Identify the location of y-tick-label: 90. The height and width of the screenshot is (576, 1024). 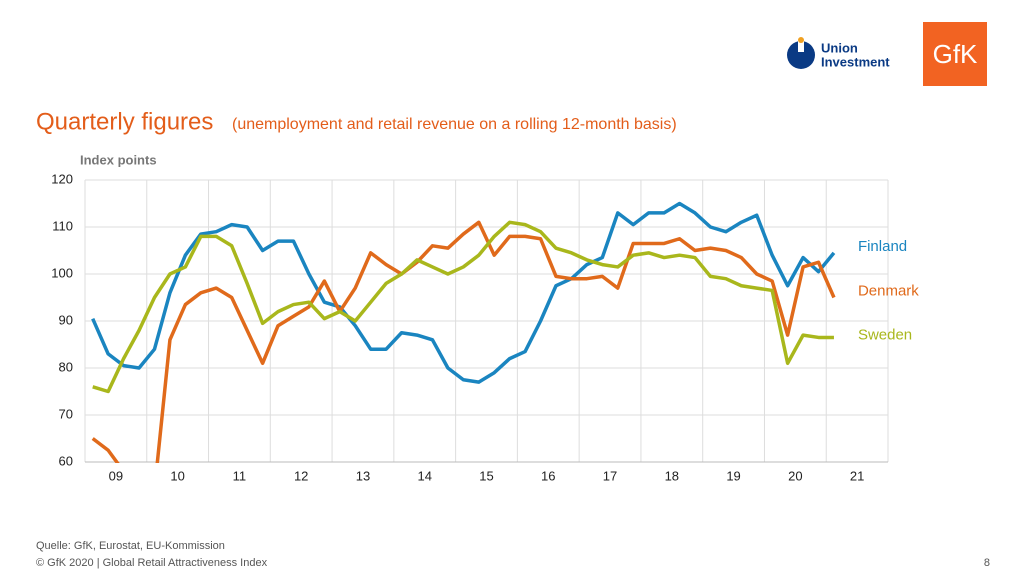
(66, 319).